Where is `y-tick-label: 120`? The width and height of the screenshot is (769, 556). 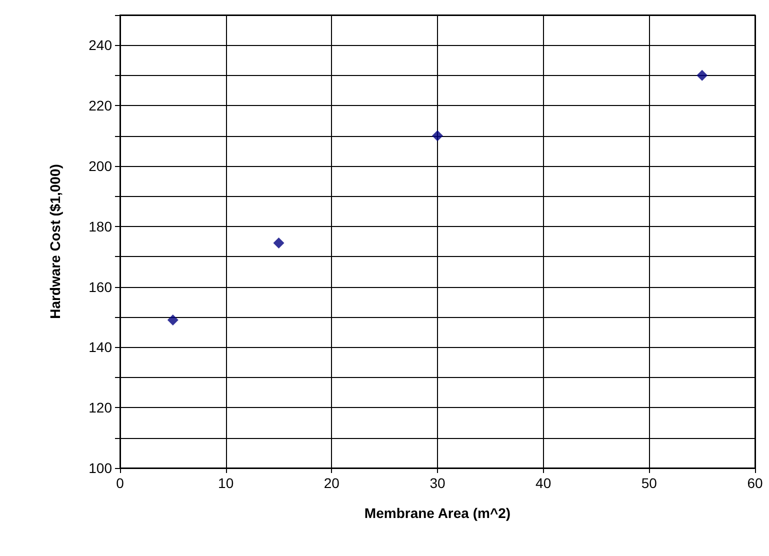
y-tick-label: 120 is located at coordinates (100, 408).